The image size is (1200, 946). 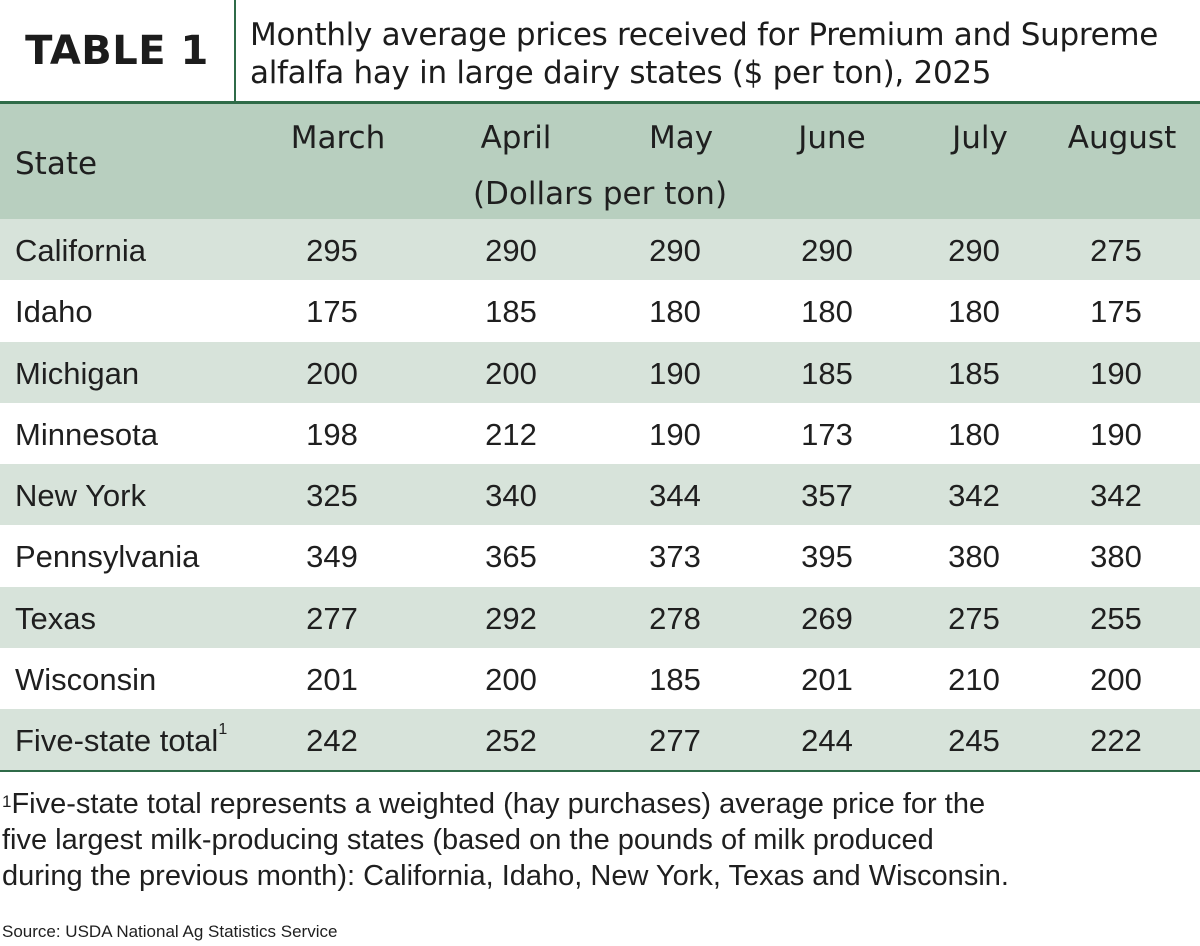 I want to click on cell-may: 344, so click(x=675, y=496).